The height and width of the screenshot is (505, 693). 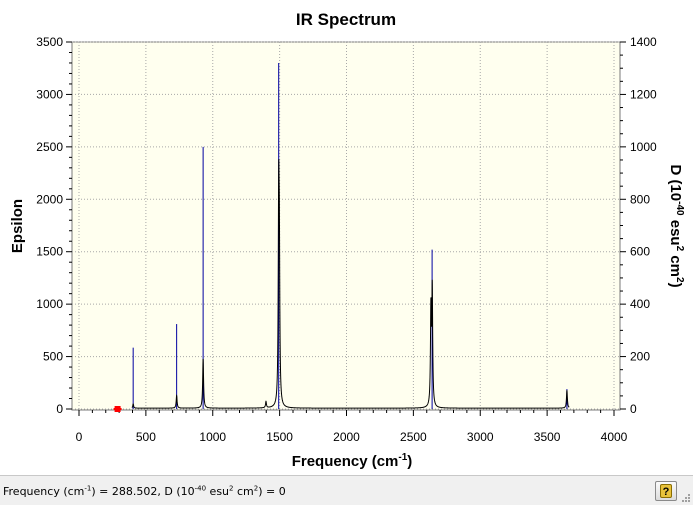 What do you see at coordinates (49, 252) in the screenshot?
I see `y-tick-label: 1500` at bounding box center [49, 252].